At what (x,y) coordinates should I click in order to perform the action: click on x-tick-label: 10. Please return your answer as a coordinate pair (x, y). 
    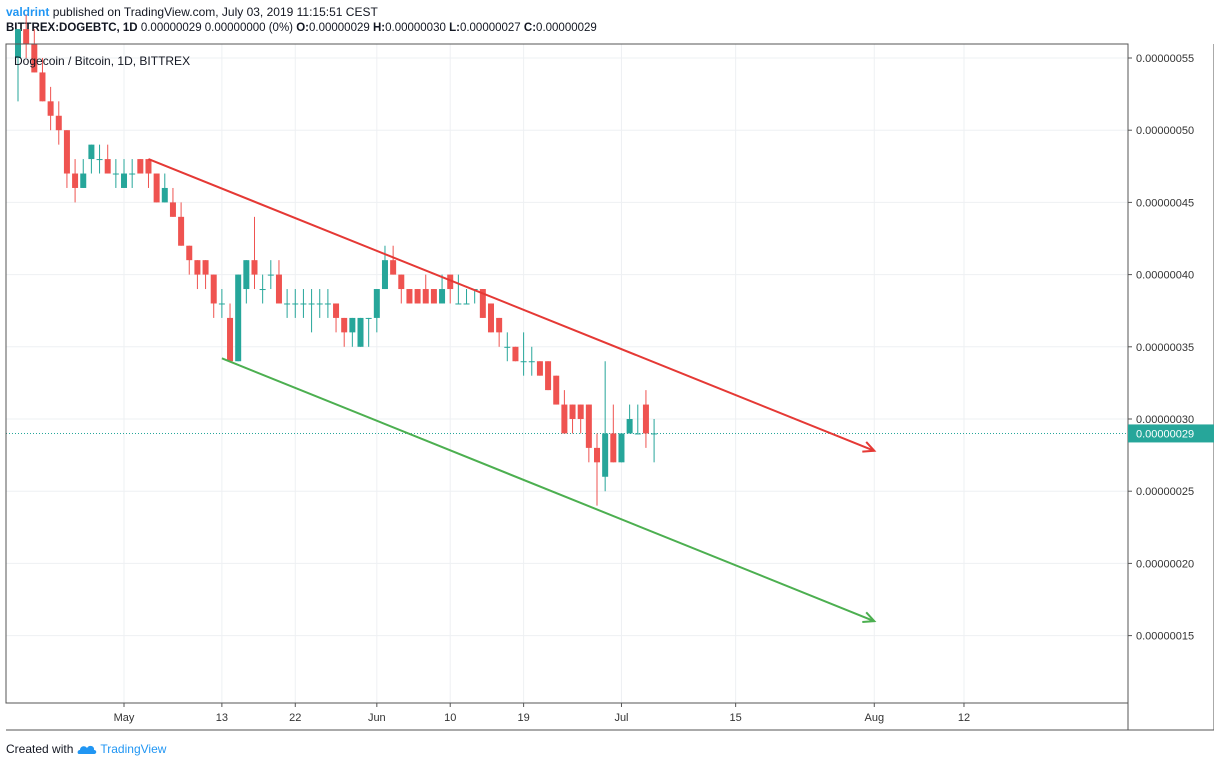
    Looking at the image, I should click on (450, 718).